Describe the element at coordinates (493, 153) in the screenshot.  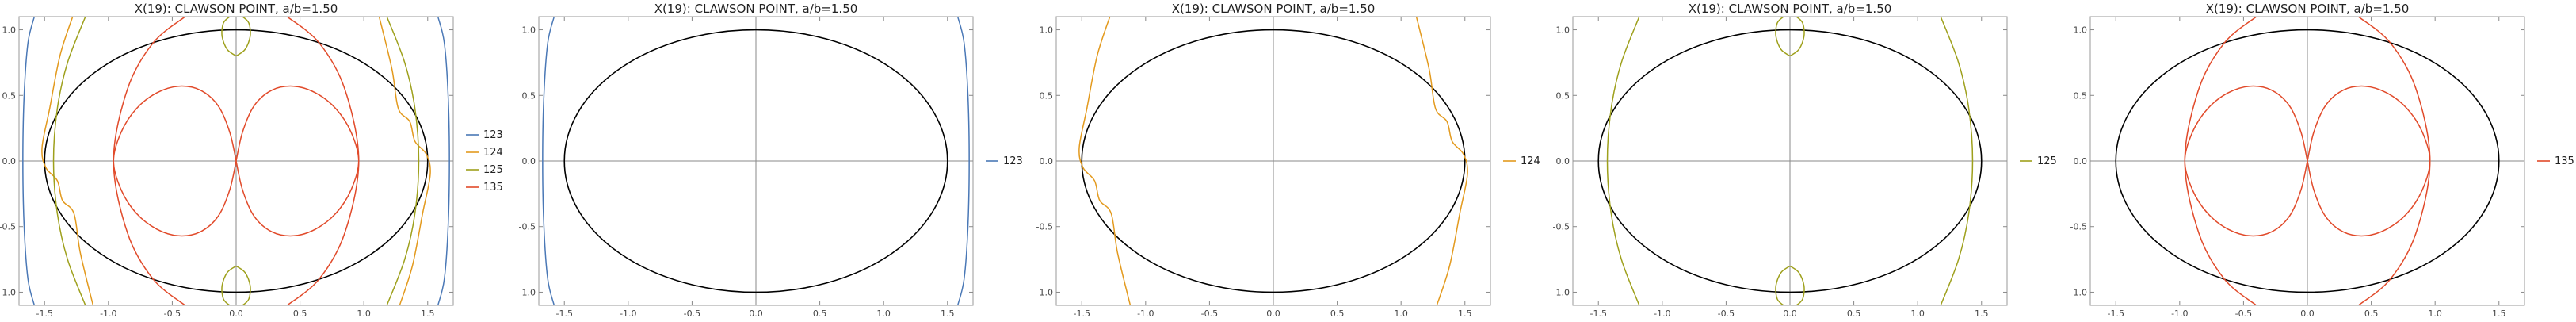
I see `legend-label-124: 124` at that location.